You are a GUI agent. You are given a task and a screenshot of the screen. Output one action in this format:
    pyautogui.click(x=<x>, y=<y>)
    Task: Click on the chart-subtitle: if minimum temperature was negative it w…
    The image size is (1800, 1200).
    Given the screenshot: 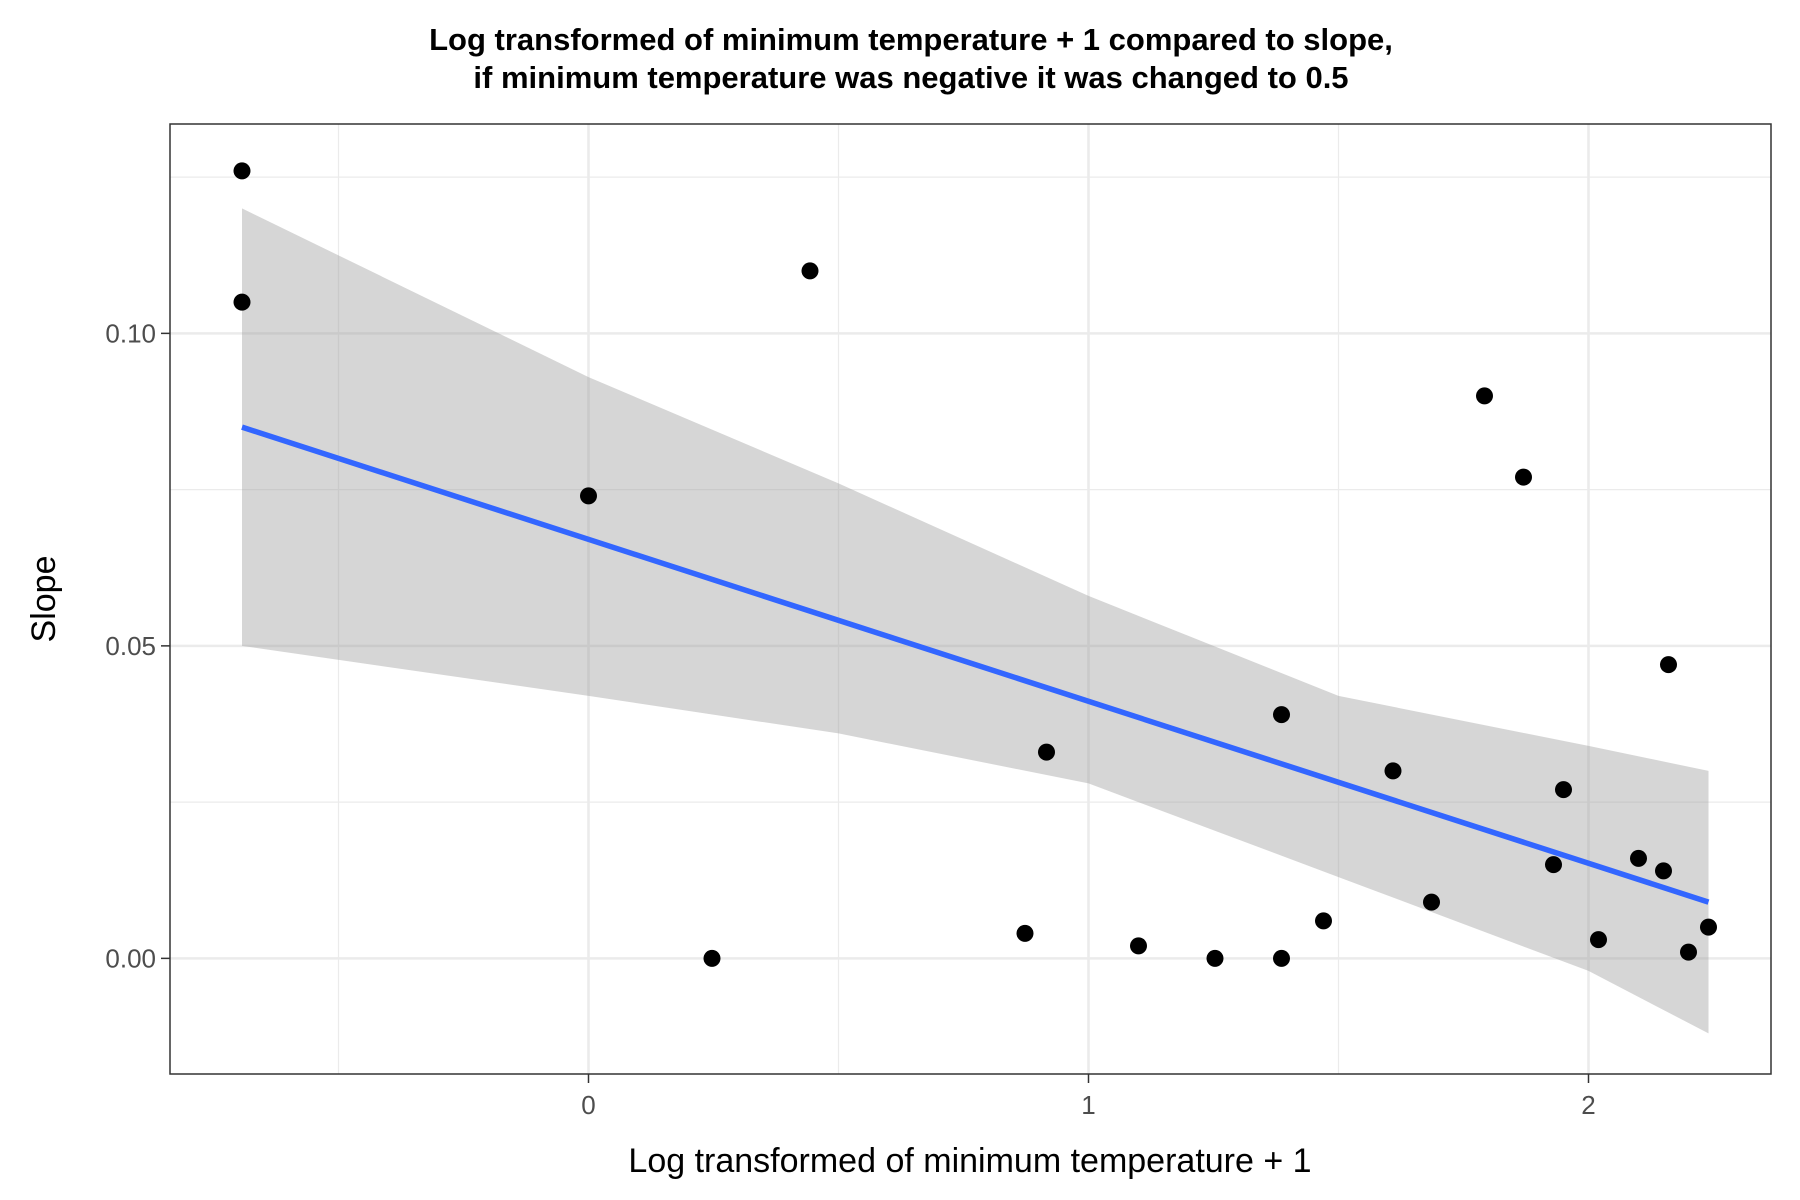 What is the action you would take?
    pyautogui.click(x=910, y=77)
    